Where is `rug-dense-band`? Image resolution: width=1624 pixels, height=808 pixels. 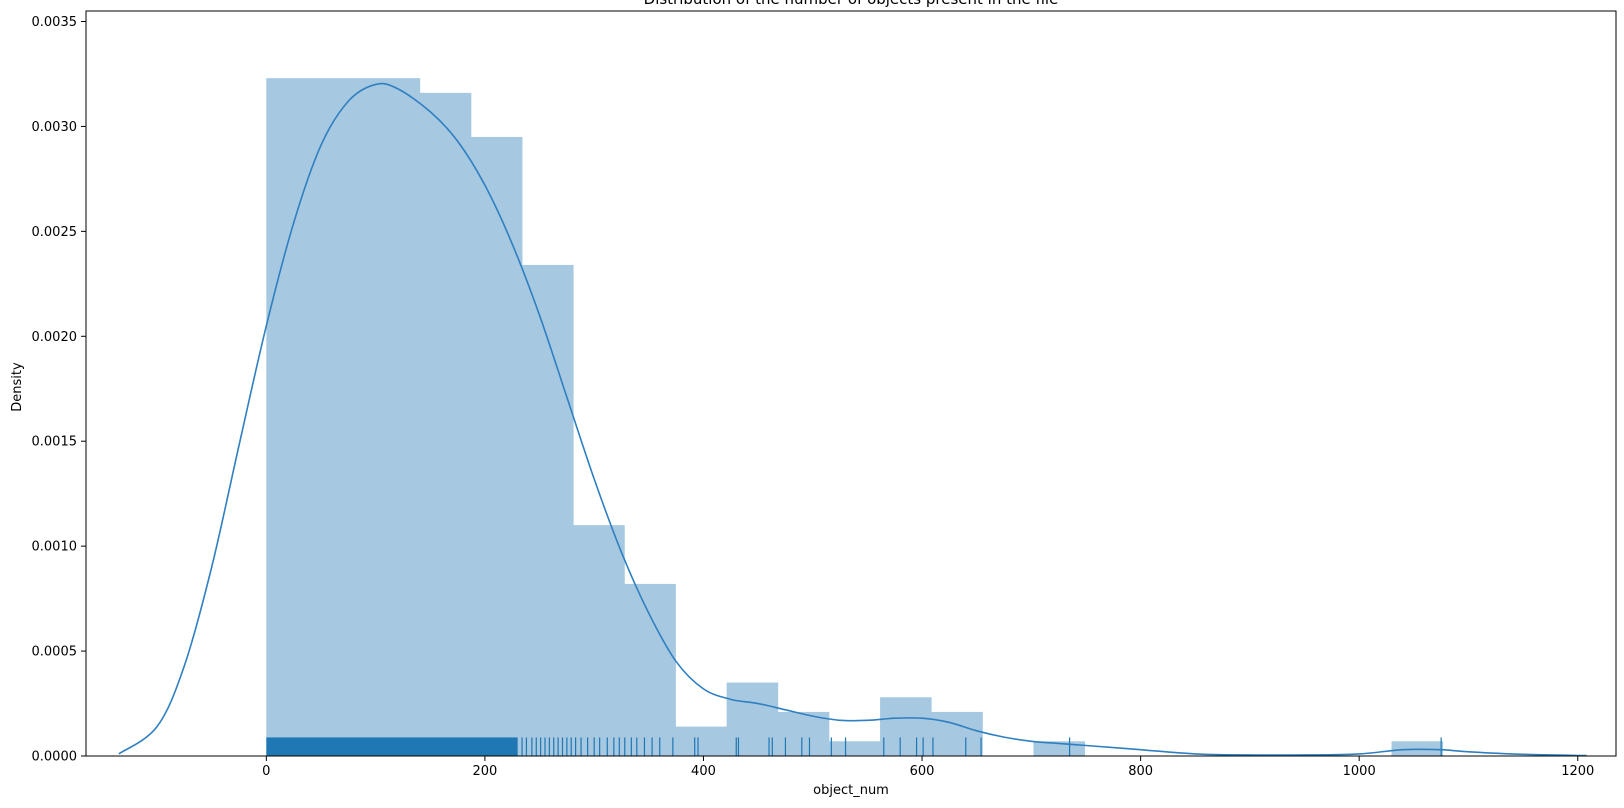 rug-dense-band is located at coordinates (392, 746).